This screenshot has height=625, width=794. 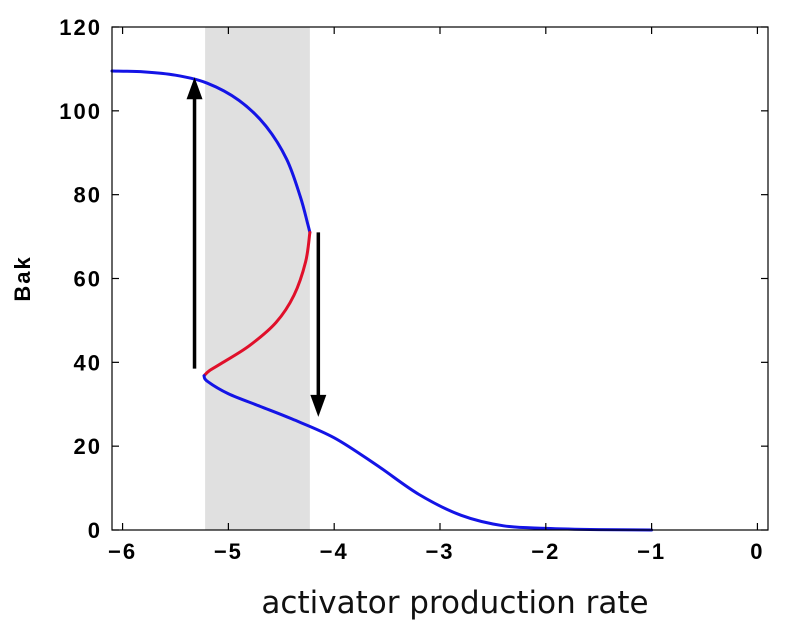 I want to click on x-tick-label: −3, so click(x=439, y=551).